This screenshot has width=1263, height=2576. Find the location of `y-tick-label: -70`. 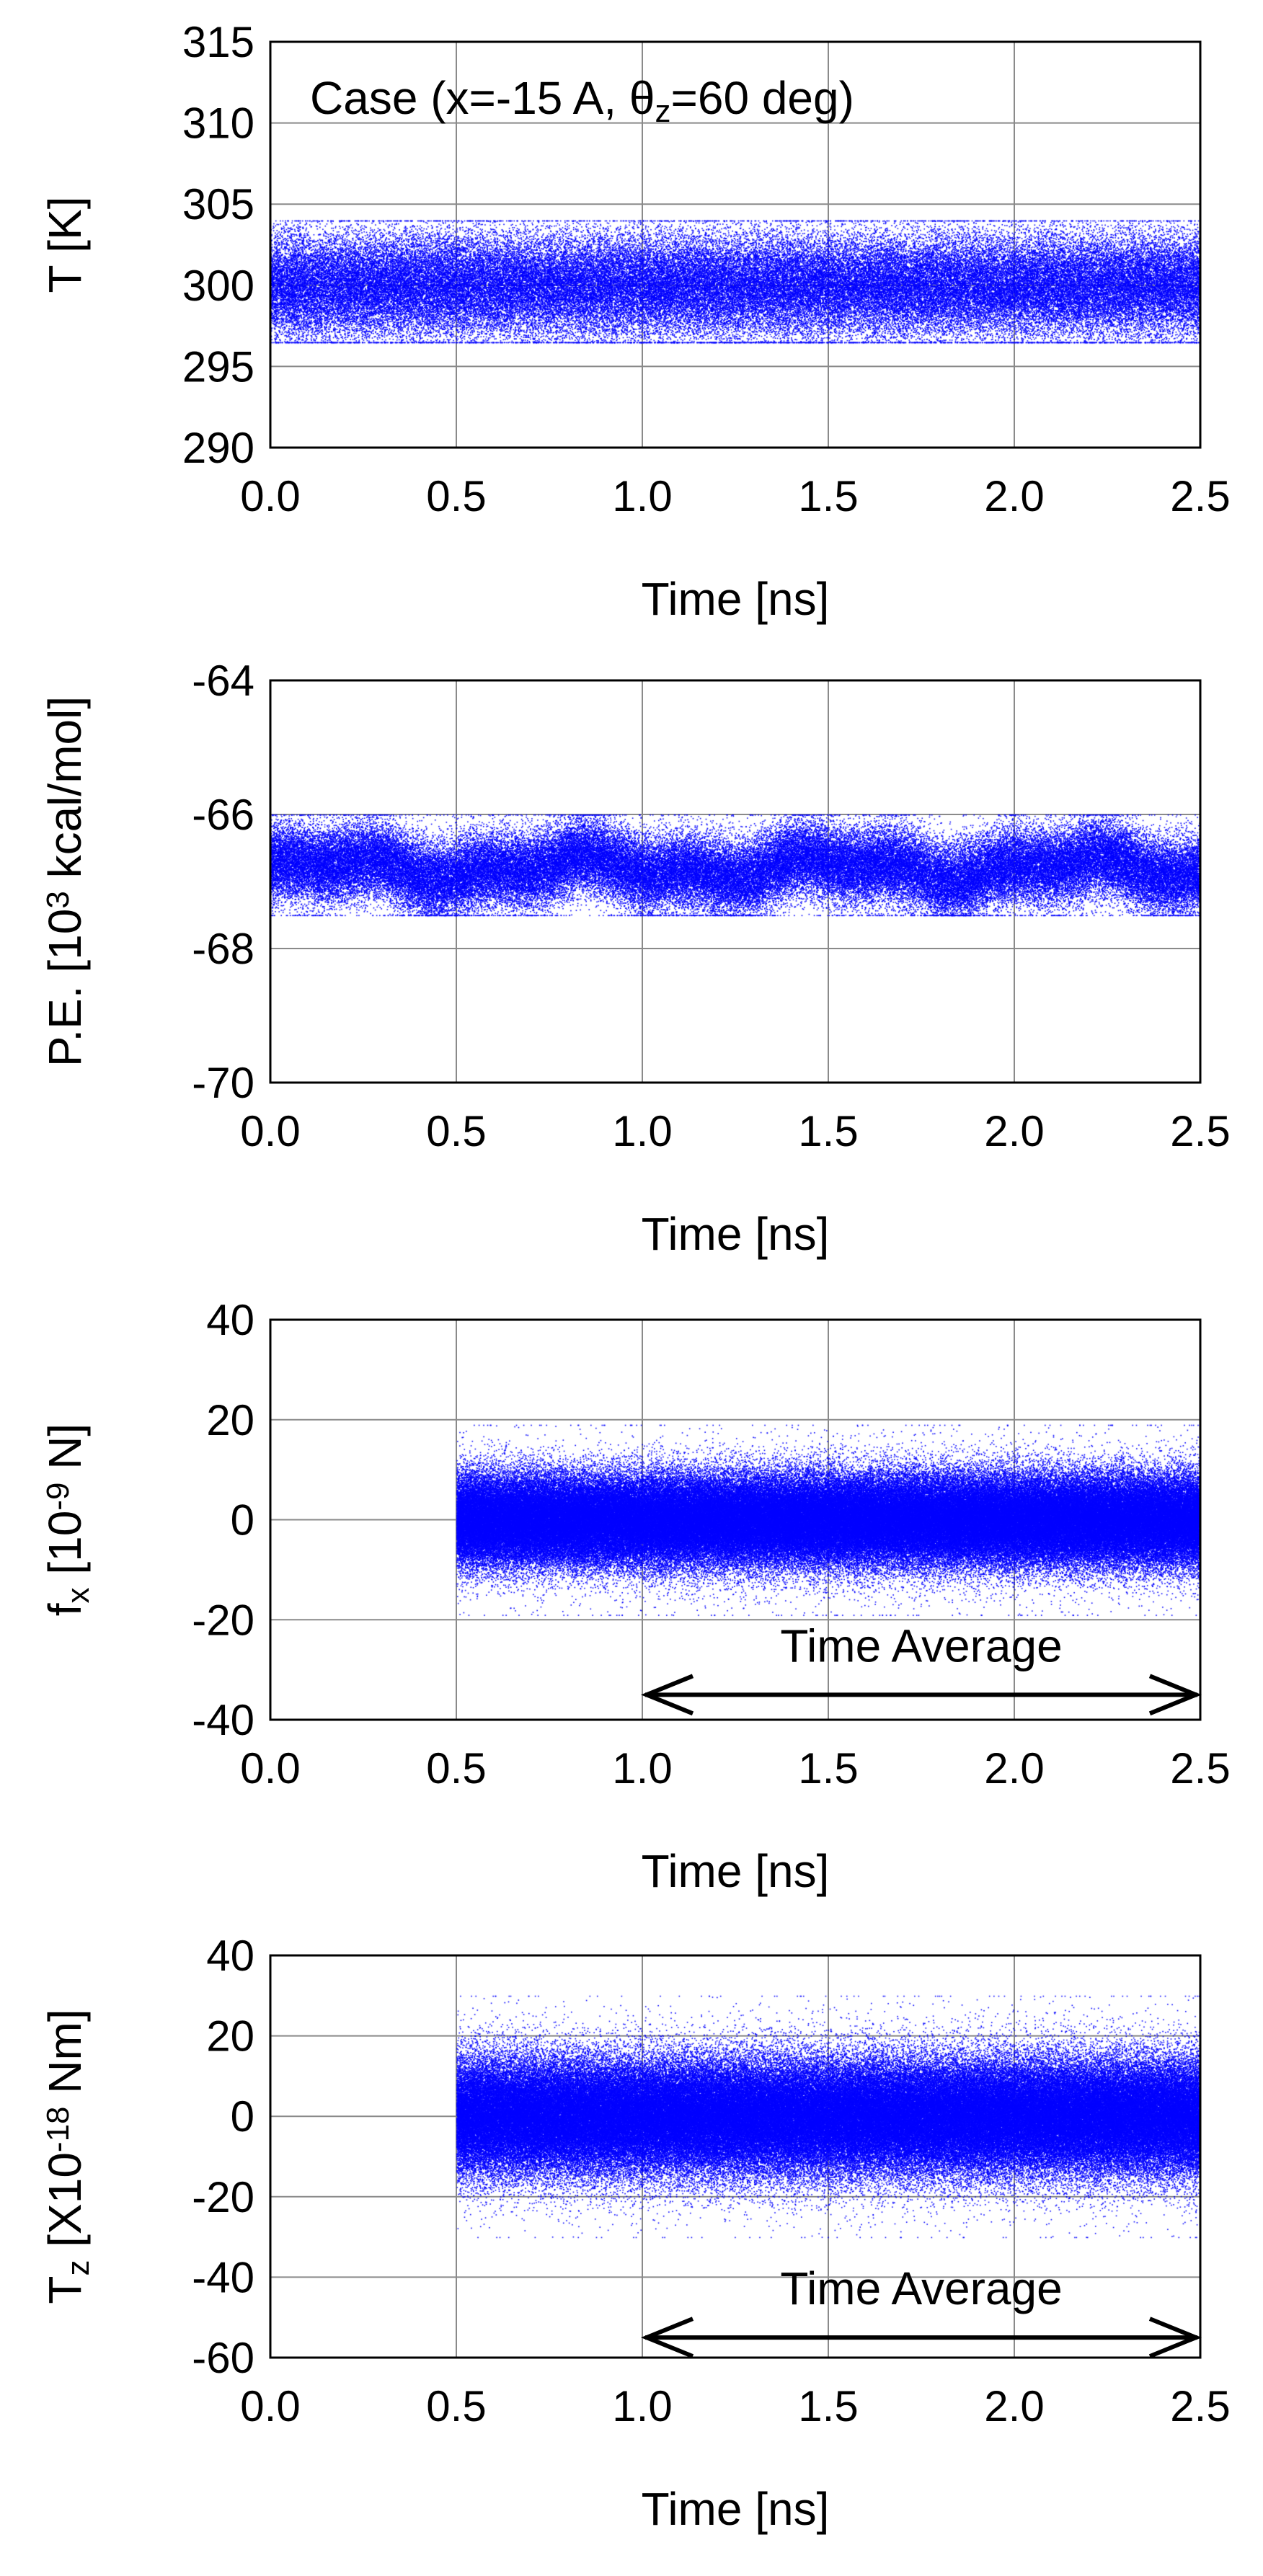

y-tick-label: -70 is located at coordinates (223, 1083).